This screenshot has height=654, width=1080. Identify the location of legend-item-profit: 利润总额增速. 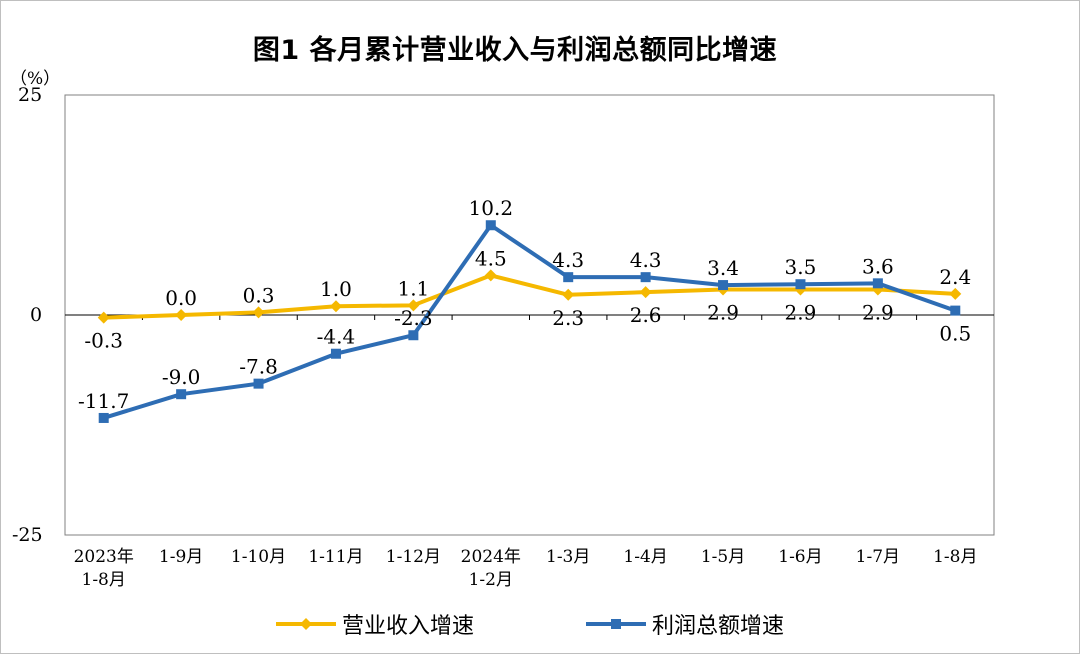
(685, 624).